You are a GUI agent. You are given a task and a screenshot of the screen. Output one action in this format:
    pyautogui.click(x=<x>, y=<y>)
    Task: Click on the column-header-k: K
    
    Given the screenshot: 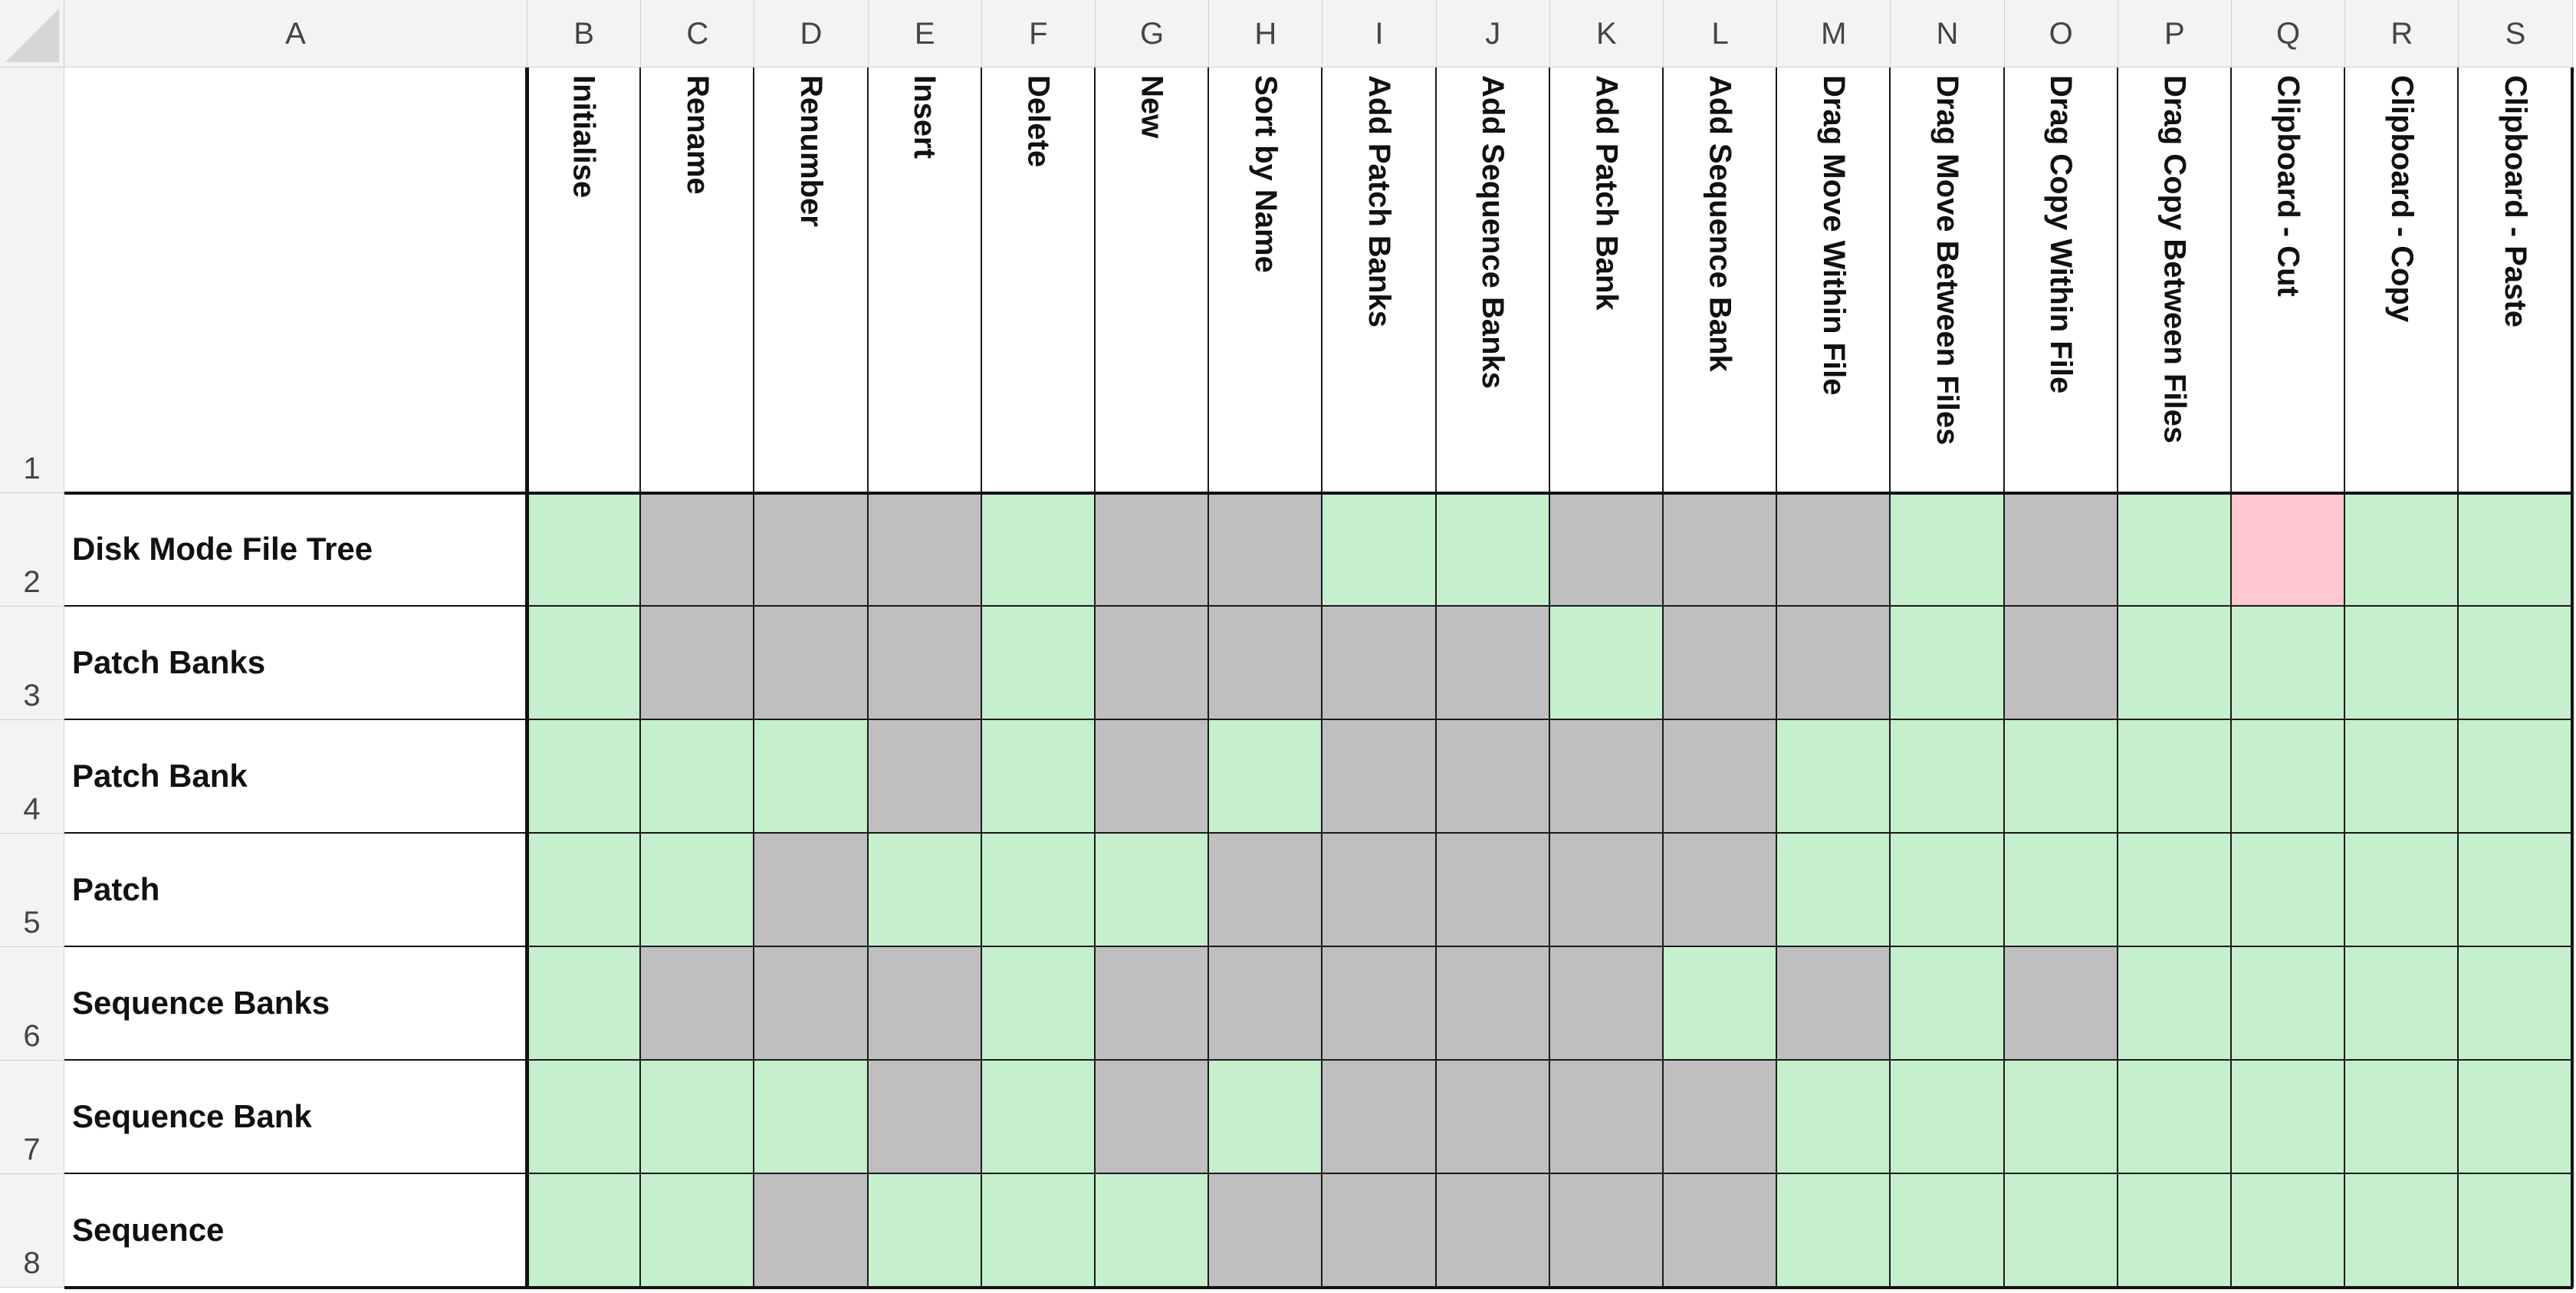 What is the action you would take?
    pyautogui.click(x=1606, y=33)
    